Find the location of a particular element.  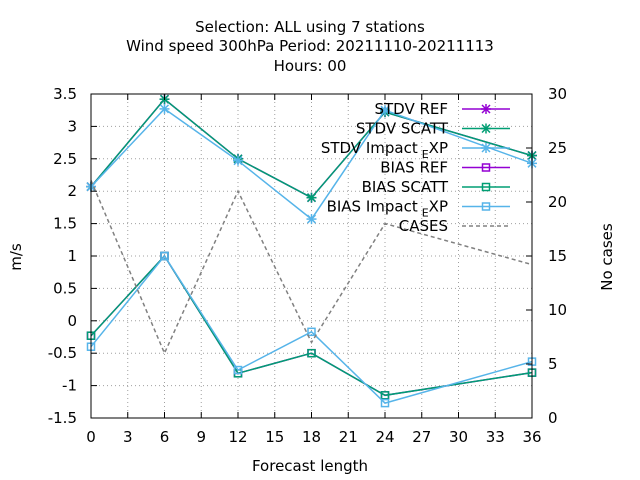

y-tick-label: 1 is located at coordinates (72, 256).